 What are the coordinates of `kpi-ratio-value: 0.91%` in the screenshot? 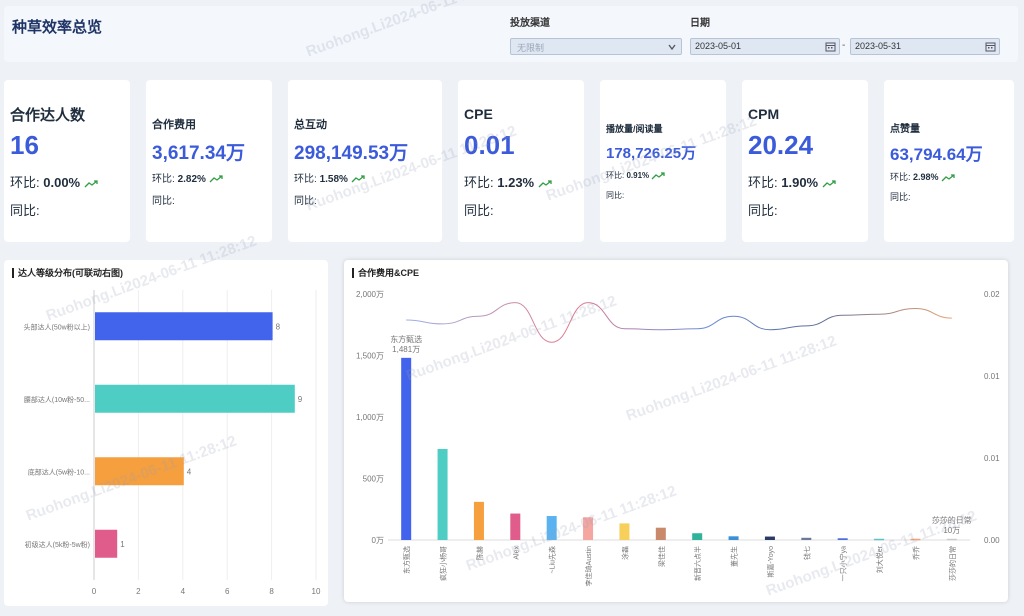 It's located at (638, 175).